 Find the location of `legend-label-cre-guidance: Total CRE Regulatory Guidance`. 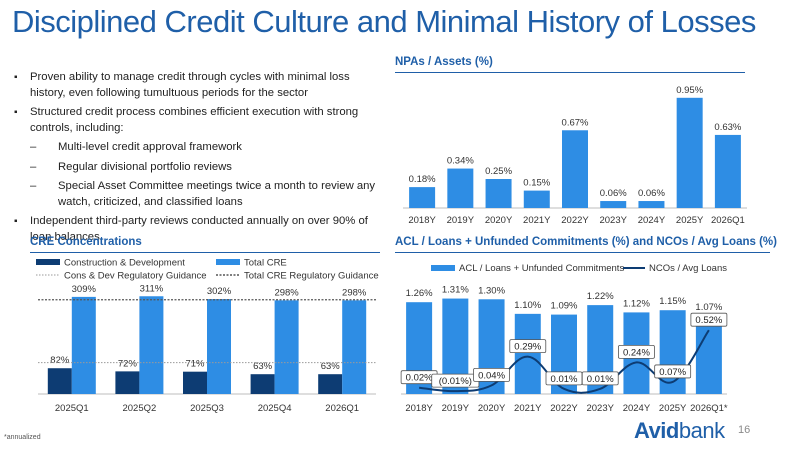

legend-label-cre-guidance: Total CRE Regulatory Guidance is located at coordinates (311, 276).